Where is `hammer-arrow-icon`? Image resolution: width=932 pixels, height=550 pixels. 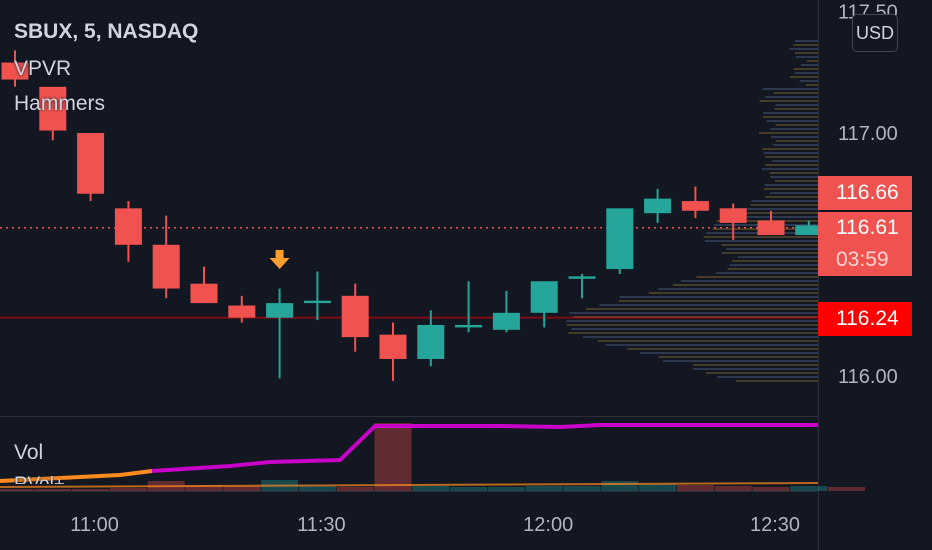 hammer-arrow-icon is located at coordinates (280, 259).